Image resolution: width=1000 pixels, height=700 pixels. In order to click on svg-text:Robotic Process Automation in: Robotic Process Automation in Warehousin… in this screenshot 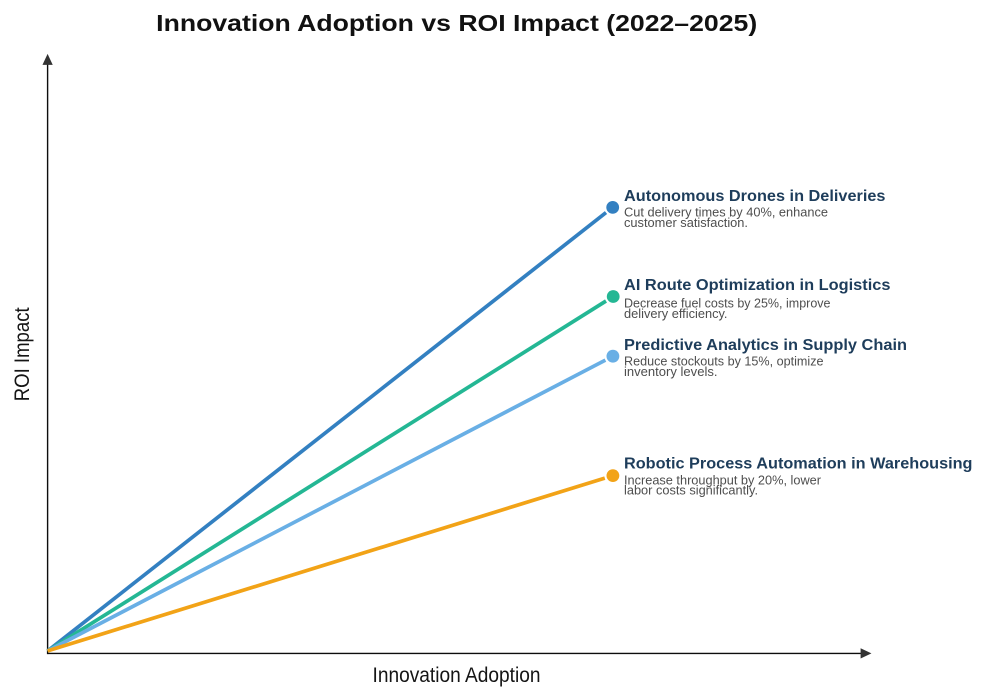, I will do `click(798, 463)`.